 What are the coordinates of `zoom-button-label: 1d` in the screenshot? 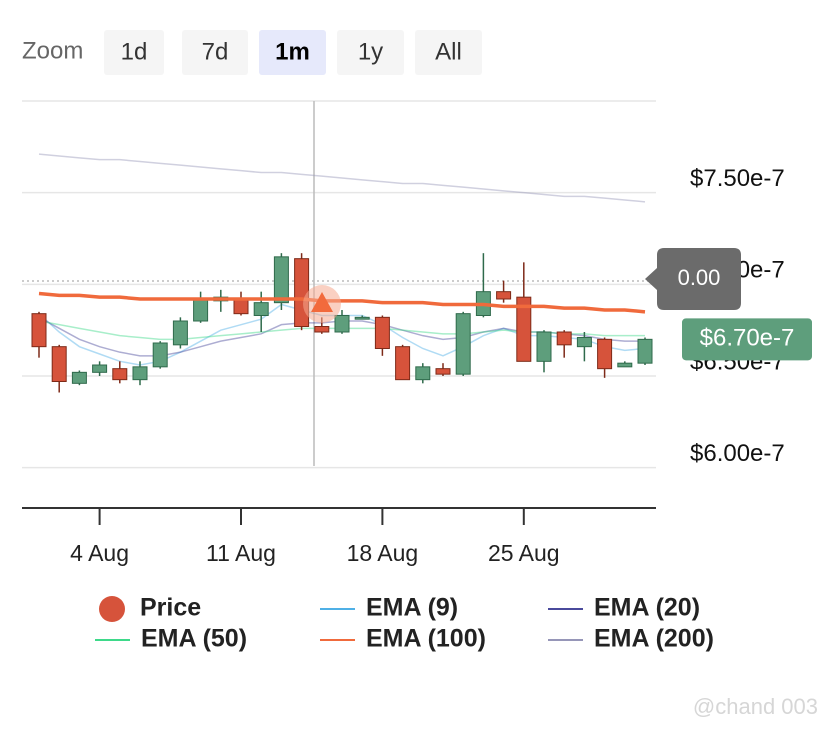 It's located at (134, 51).